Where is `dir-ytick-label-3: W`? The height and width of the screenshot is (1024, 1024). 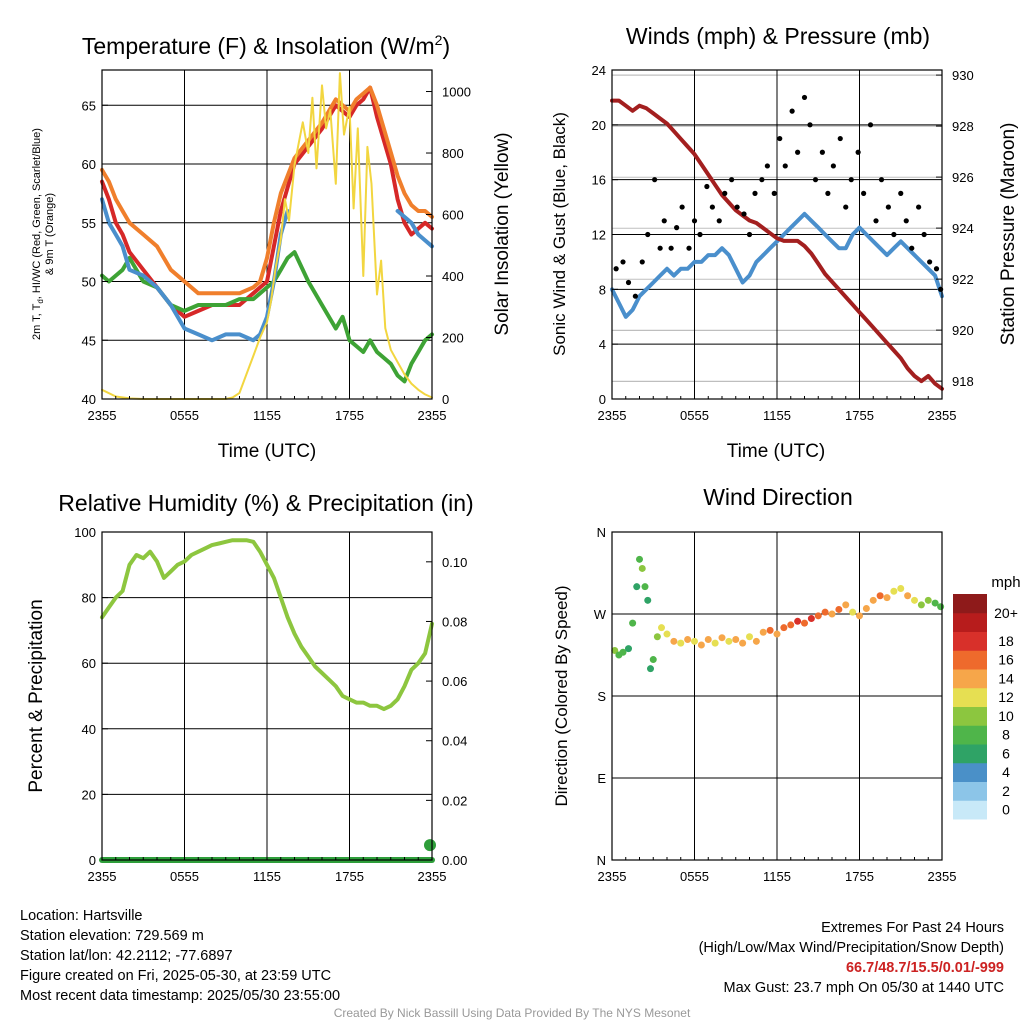
dir-ytick-label-3: W is located at coordinates (600, 614).